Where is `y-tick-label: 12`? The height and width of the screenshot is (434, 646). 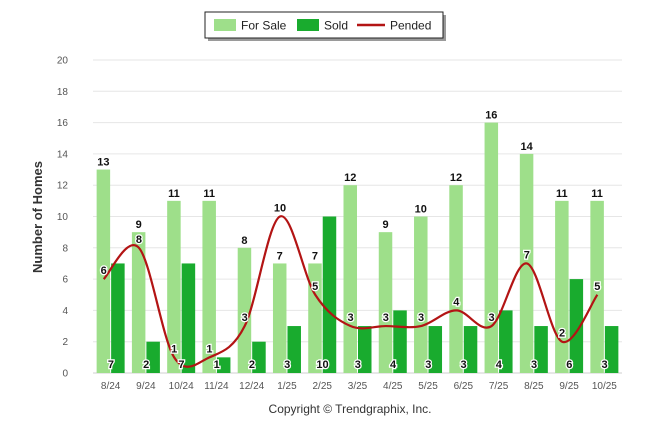
y-tick-label: 12 is located at coordinates (63, 186).